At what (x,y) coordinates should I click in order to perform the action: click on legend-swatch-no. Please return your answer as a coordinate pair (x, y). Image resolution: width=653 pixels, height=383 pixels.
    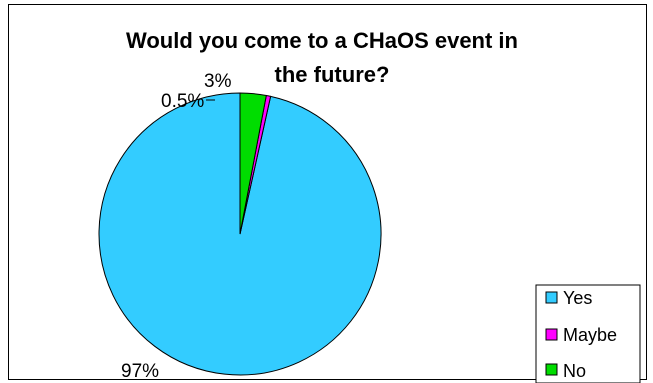
    Looking at the image, I should click on (551, 369).